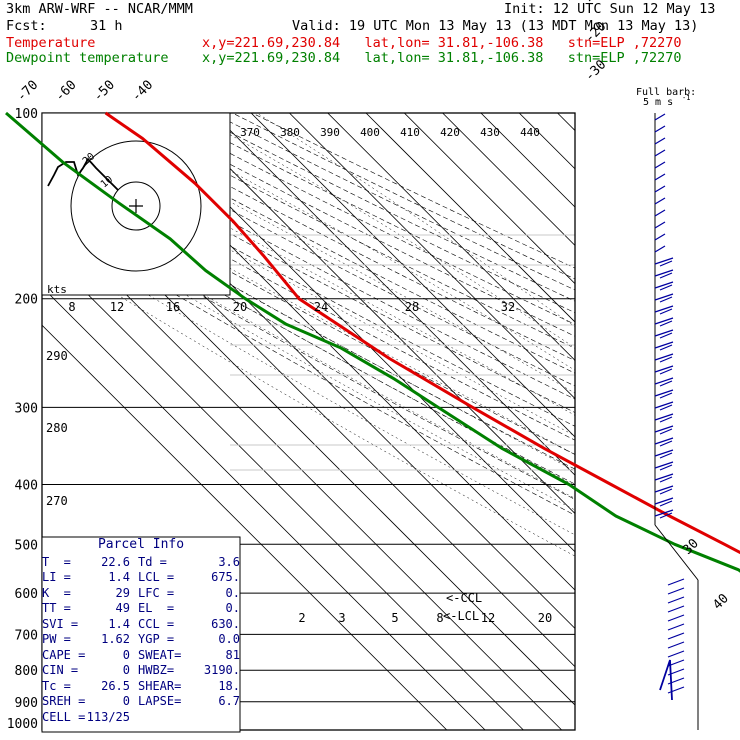  I want to click on theta-e-label: 280, so click(57, 428).